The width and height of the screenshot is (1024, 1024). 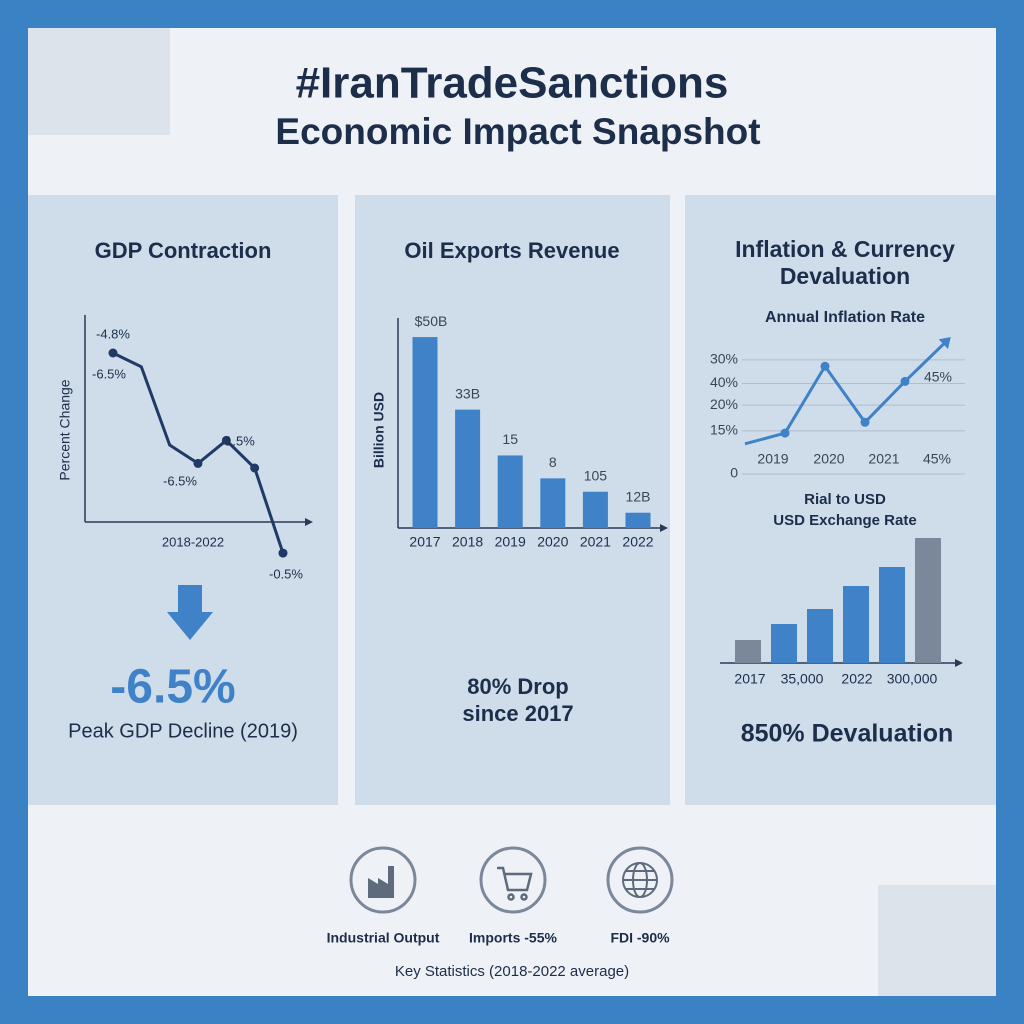 What do you see at coordinates (240, 440) in the screenshot?
I see `annotation: 1.5%` at bounding box center [240, 440].